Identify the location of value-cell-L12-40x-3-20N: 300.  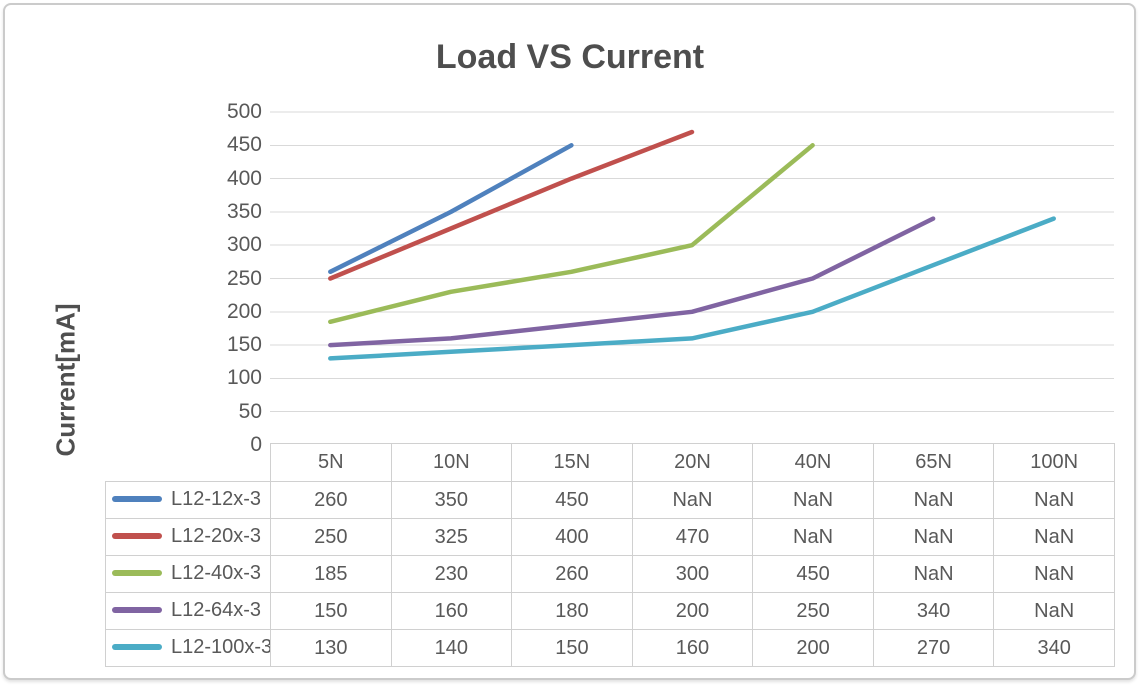
(692, 574).